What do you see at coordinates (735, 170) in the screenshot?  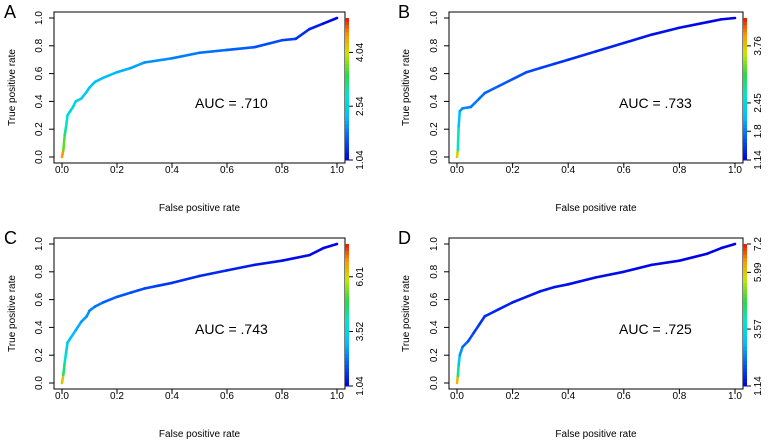 I see `x-tick-label: 1.0` at bounding box center [735, 170].